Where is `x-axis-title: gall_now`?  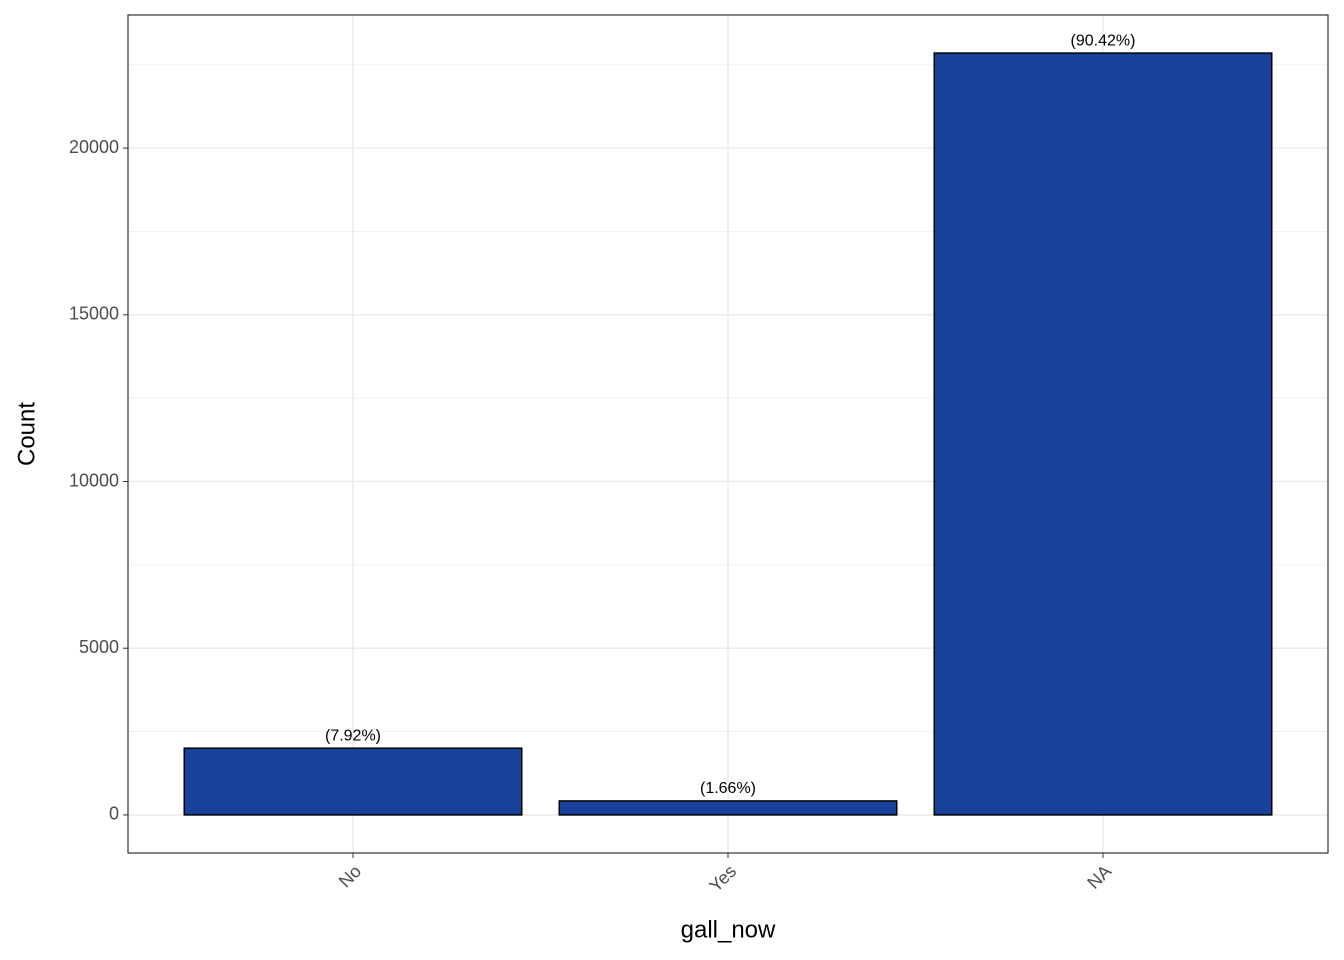 x-axis-title: gall_now is located at coordinates (728, 929).